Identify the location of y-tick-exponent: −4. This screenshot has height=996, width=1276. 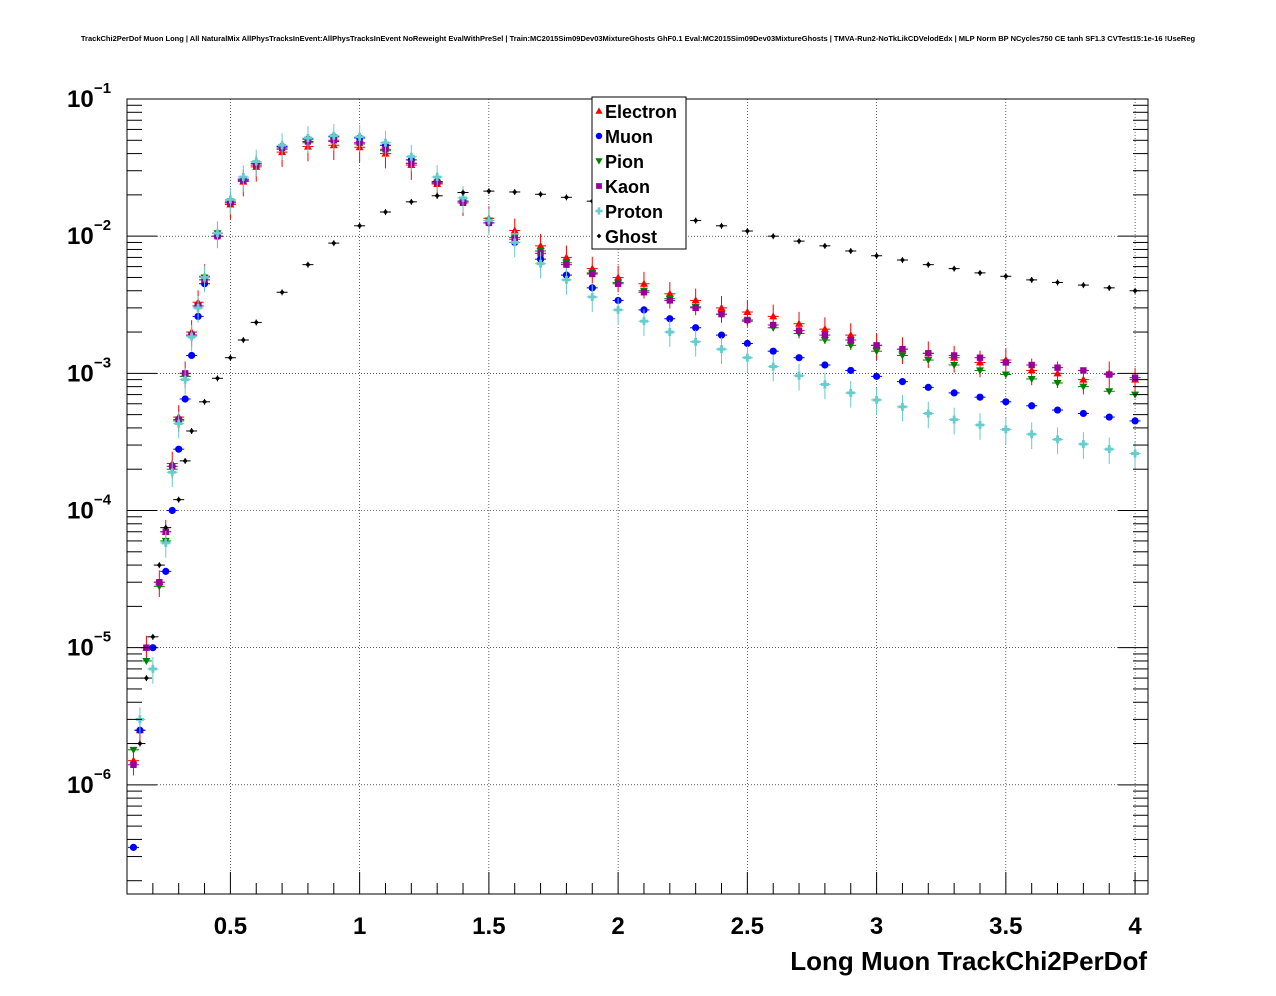
(103, 499).